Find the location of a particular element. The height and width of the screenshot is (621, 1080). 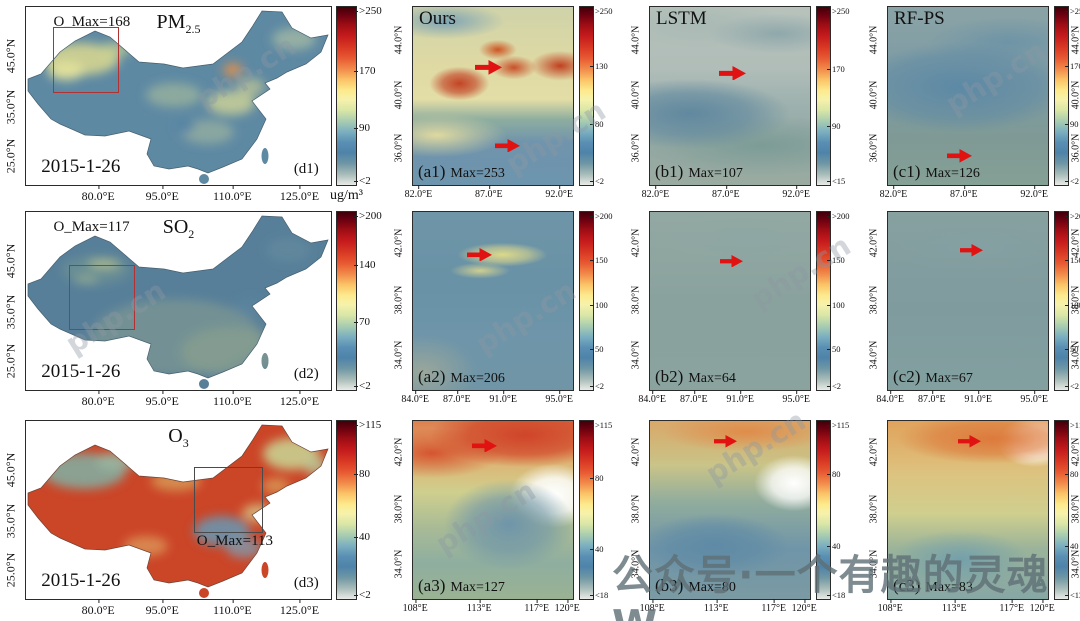

zoom-map-rfps-pm25: RF-PS (c1) Max=126 is located at coordinates (968, 96).